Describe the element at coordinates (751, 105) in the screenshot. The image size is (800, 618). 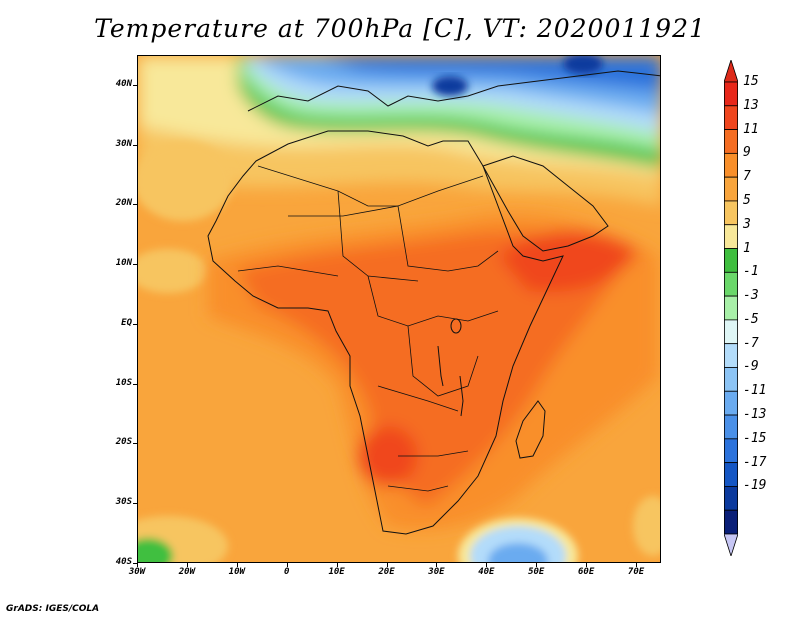
I see `colorbar-label: 13` at that location.